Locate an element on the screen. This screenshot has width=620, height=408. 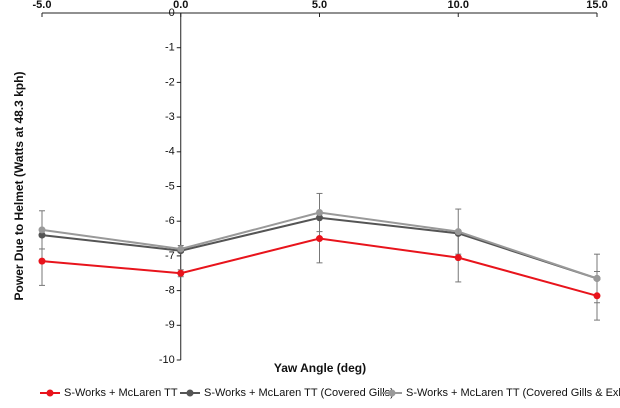
x-tick-label: 15.0 is located at coordinates (596, 5).